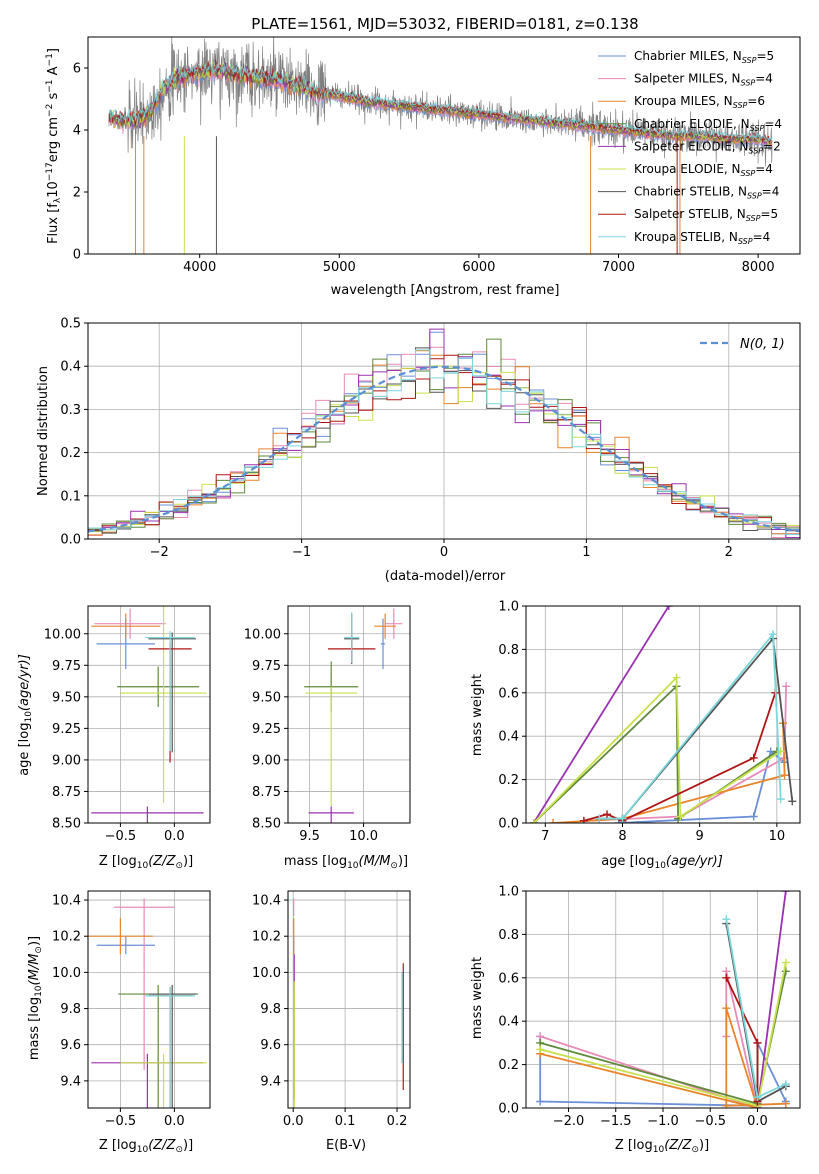  Describe the element at coordinates (121, 1121) in the screenshot. I see `x-tick-label: −0.5` at that location.